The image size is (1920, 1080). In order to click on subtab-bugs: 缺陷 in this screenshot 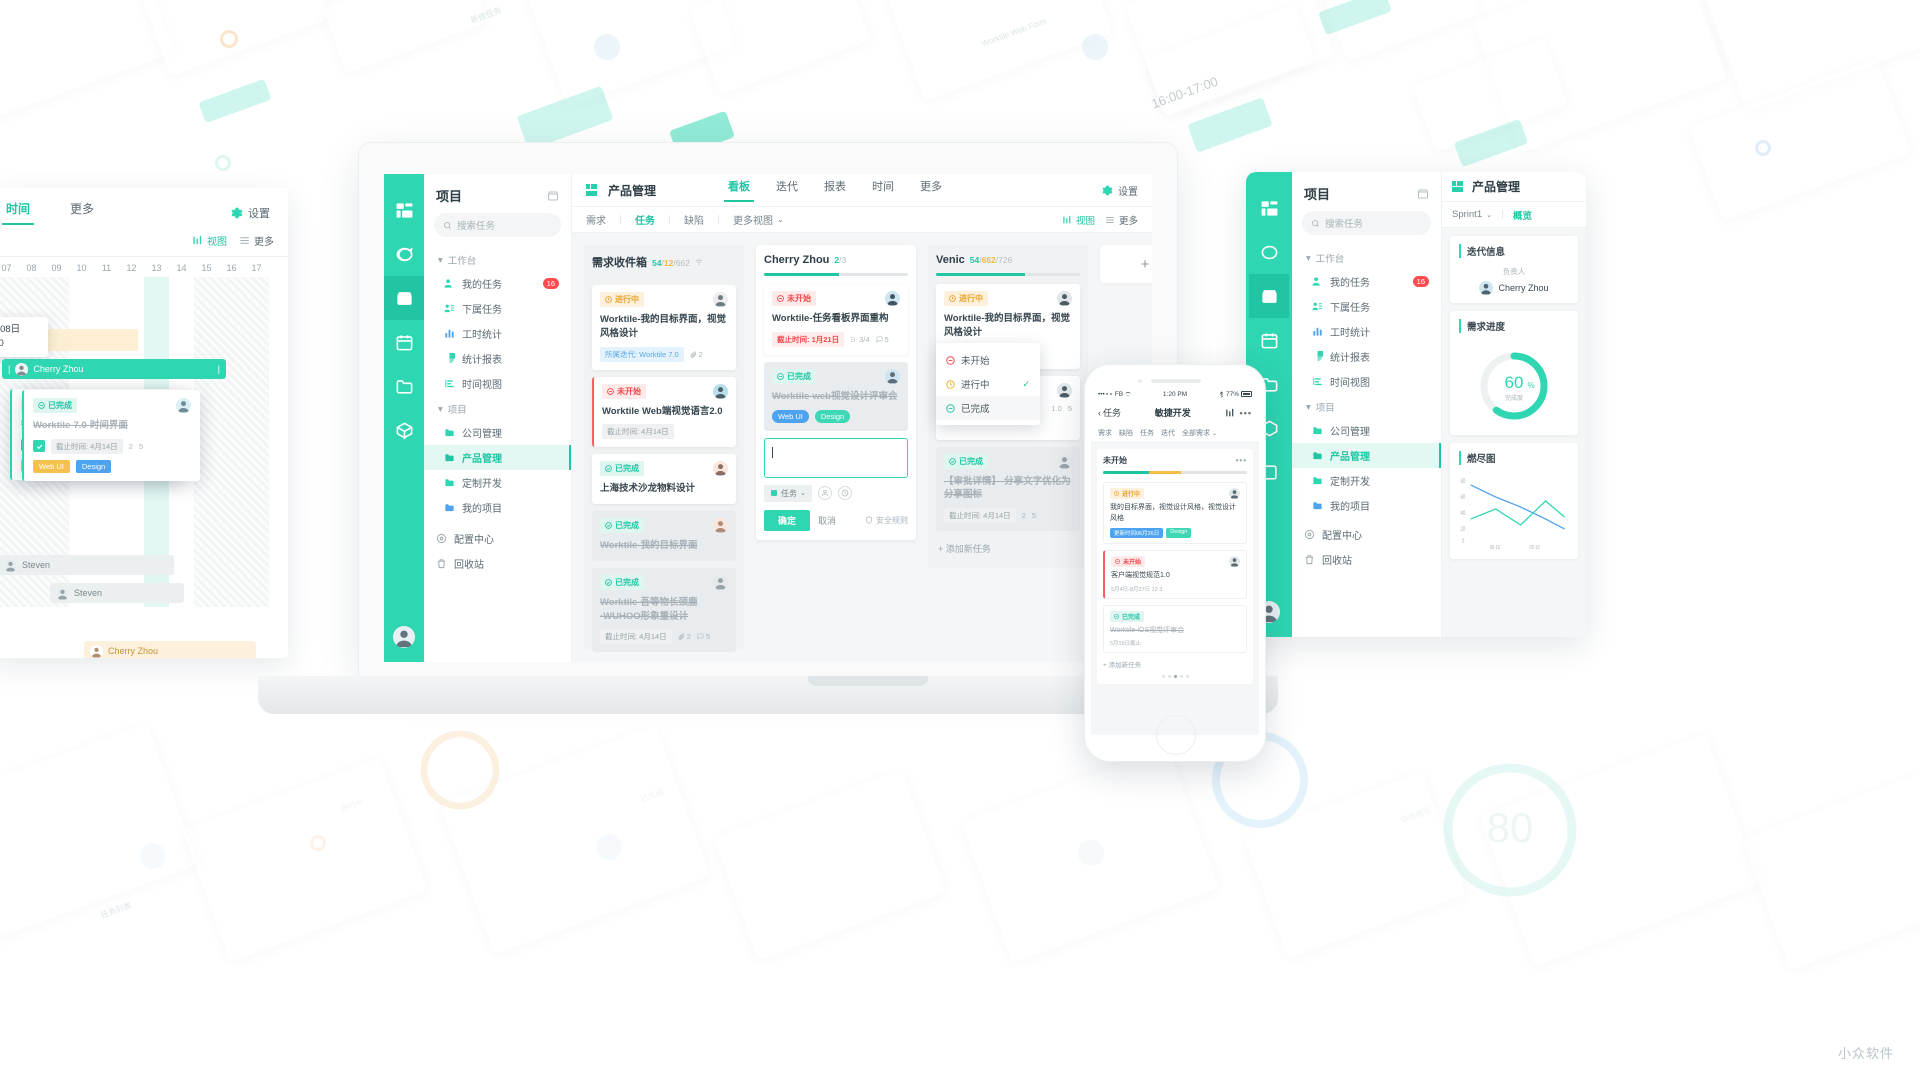, I will do `click(694, 221)`.